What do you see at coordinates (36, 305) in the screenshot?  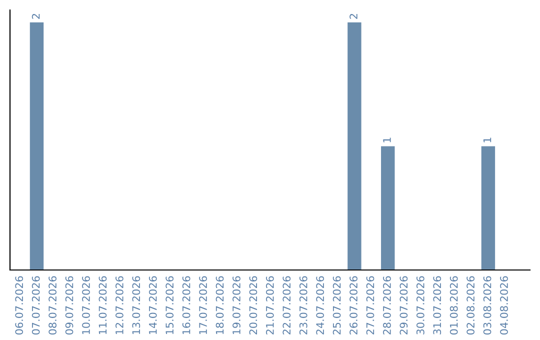 I see `x-tick-label: 07.07.2026` at bounding box center [36, 305].